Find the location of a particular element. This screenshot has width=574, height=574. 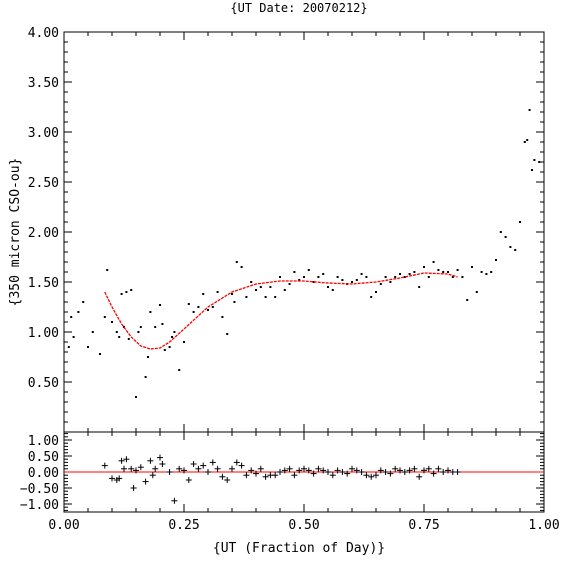

y-tick-label: 2.50 is located at coordinates (43, 183).